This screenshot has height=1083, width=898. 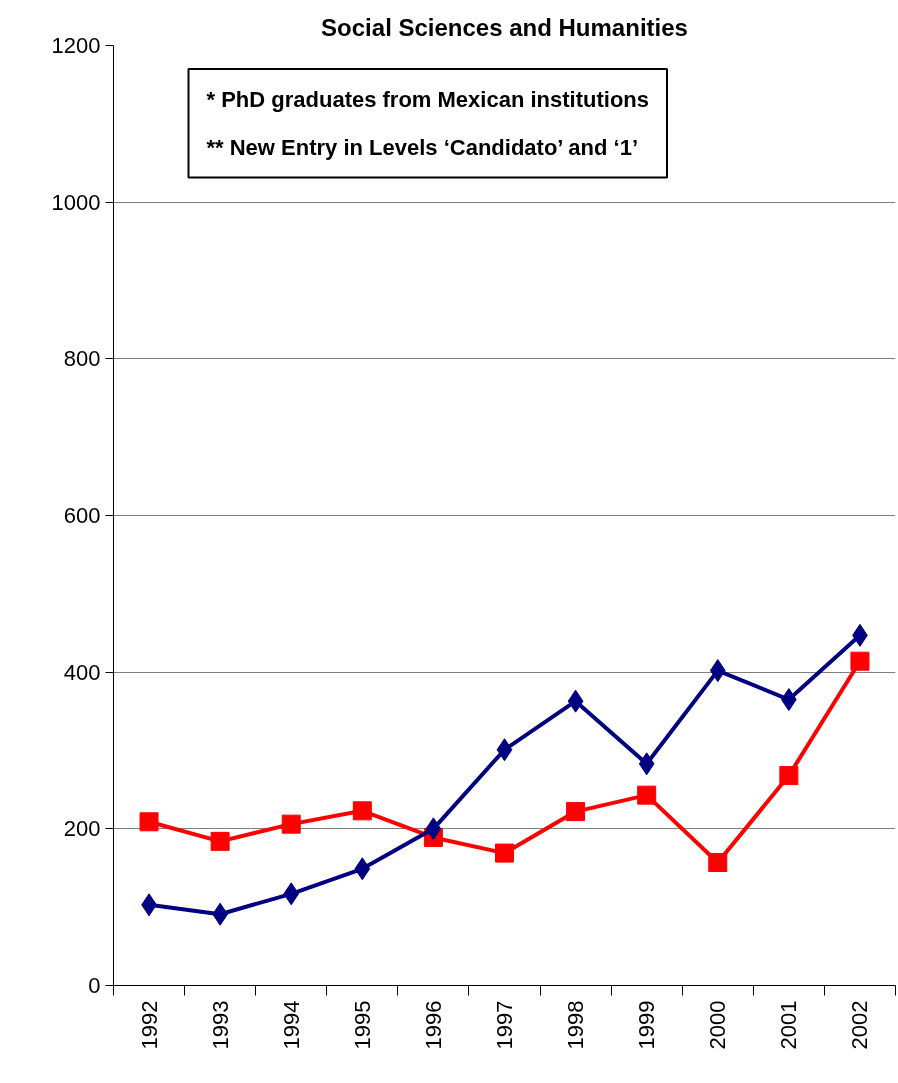 I want to click on y-tick-label: 800, so click(x=82, y=359).